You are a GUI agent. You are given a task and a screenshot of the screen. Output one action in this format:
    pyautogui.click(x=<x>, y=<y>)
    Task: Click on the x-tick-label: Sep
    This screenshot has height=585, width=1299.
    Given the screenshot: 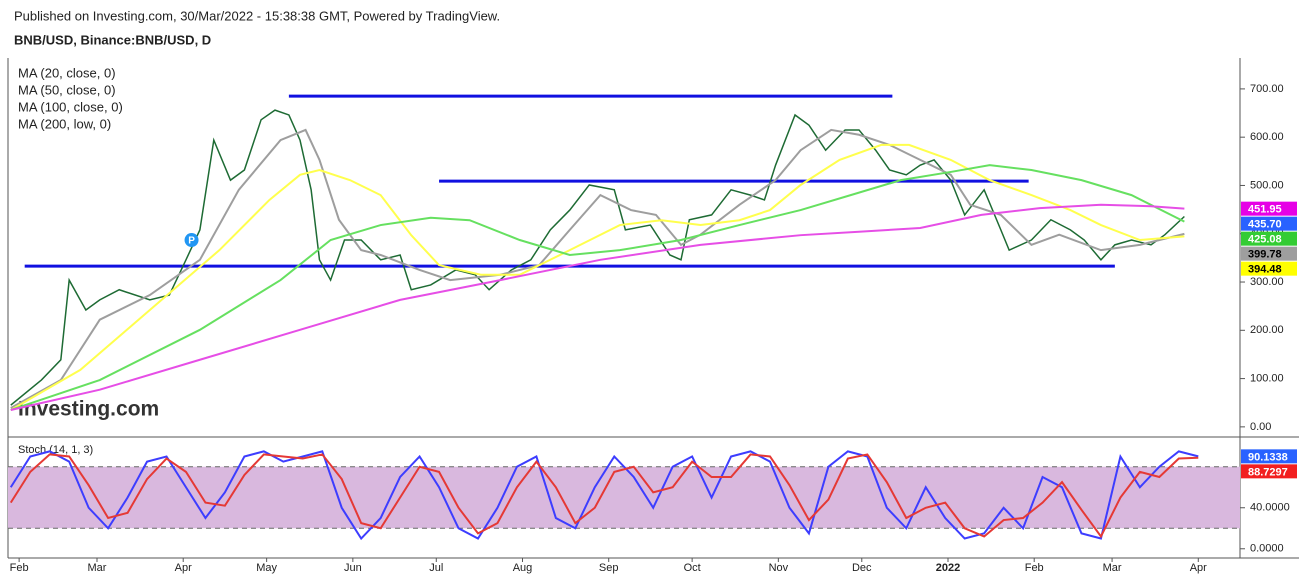 What is the action you would take?
    pyautogui.click(x=609, y=568)
    